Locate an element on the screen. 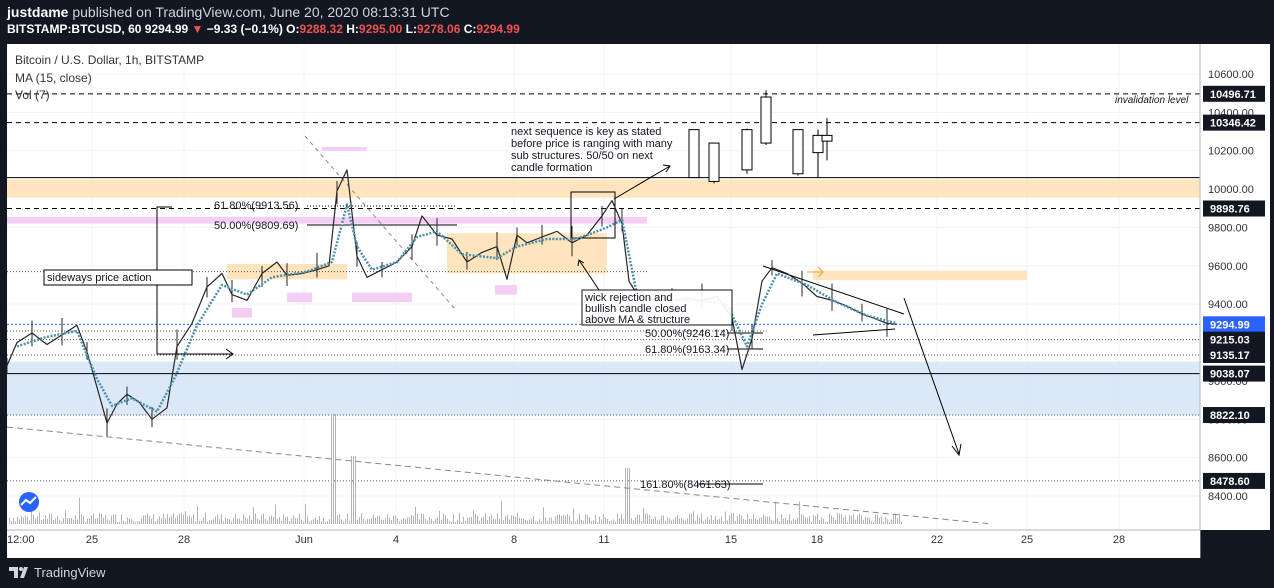 This screenshot has width=1274, height=588. x-axis-labels: 12:00 25 28 Jun 4 8 11 15 18 22 25 28 is located at coordinates (566, 540).